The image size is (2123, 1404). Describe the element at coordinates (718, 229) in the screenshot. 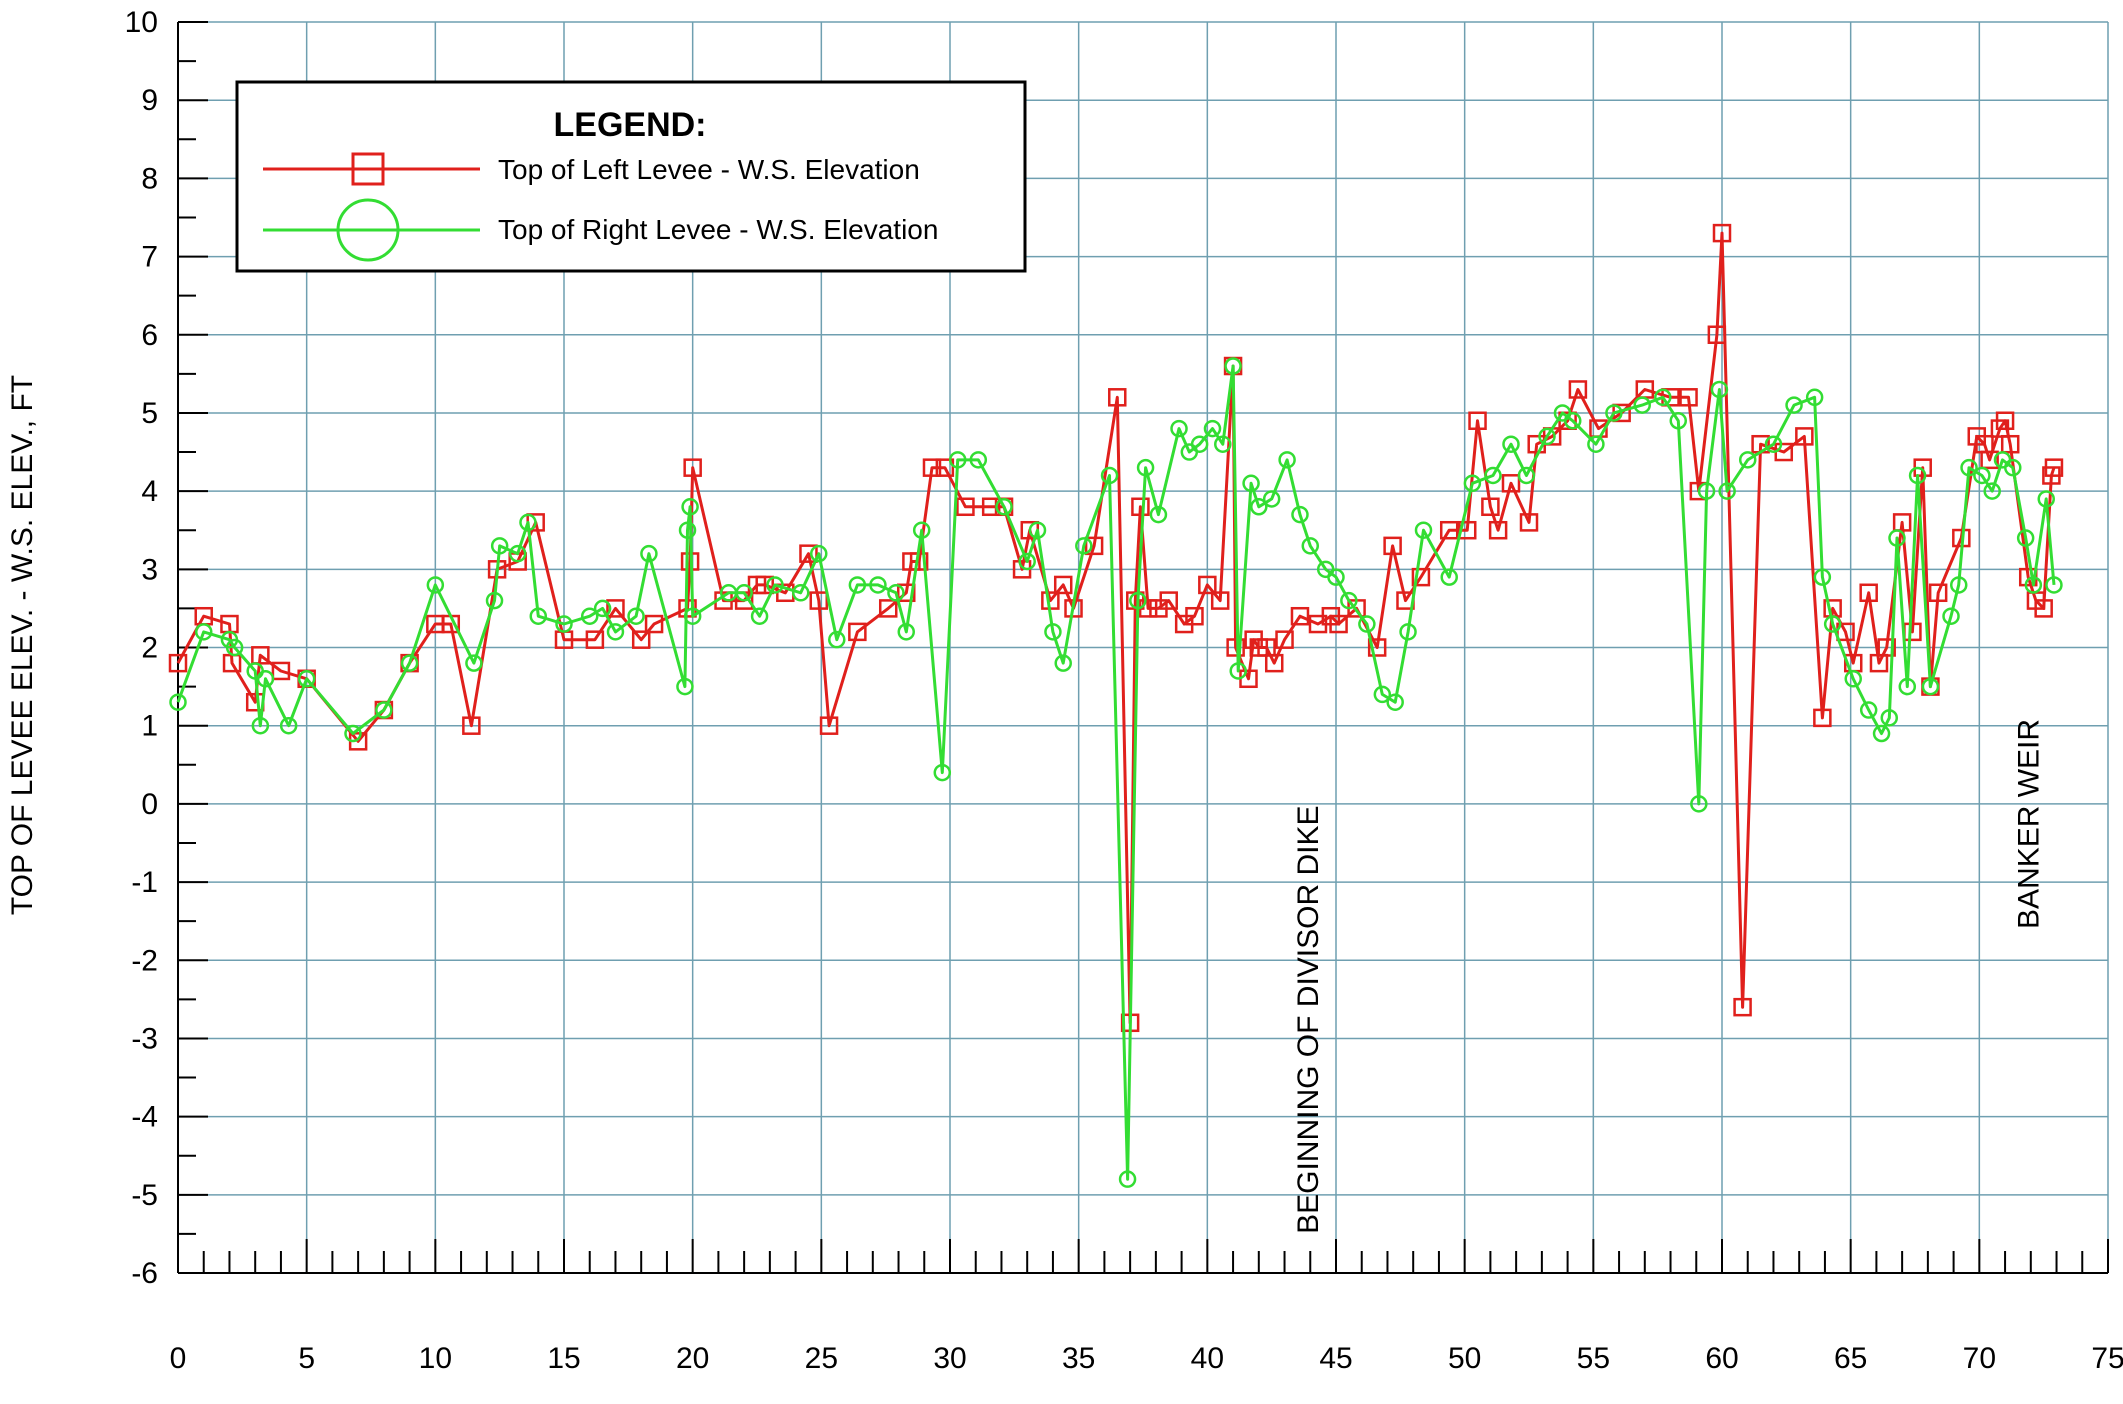

I see `legend-label-right-levee: Top of Right Levee - W.S. Elevation` at that location.